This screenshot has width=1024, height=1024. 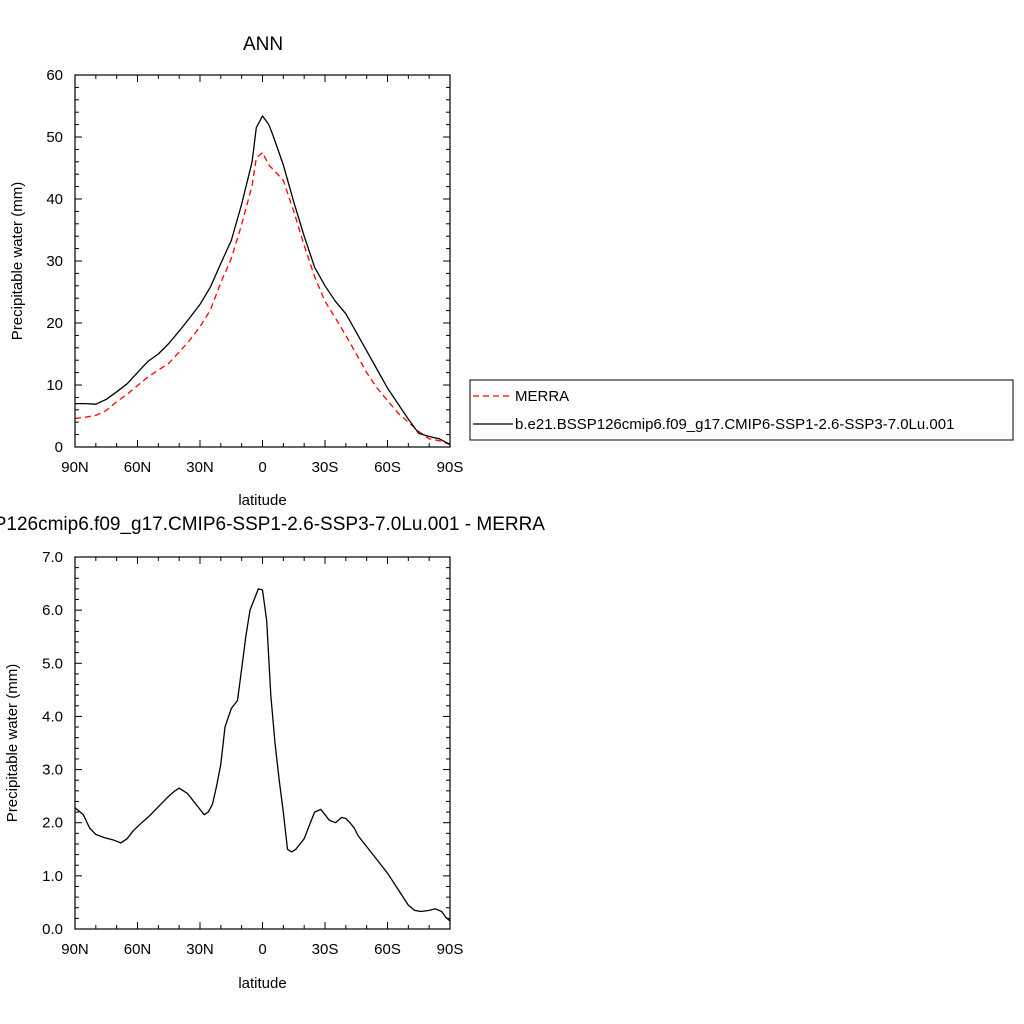 I want to click on top-plot-frame, so click(x=262, y=261).